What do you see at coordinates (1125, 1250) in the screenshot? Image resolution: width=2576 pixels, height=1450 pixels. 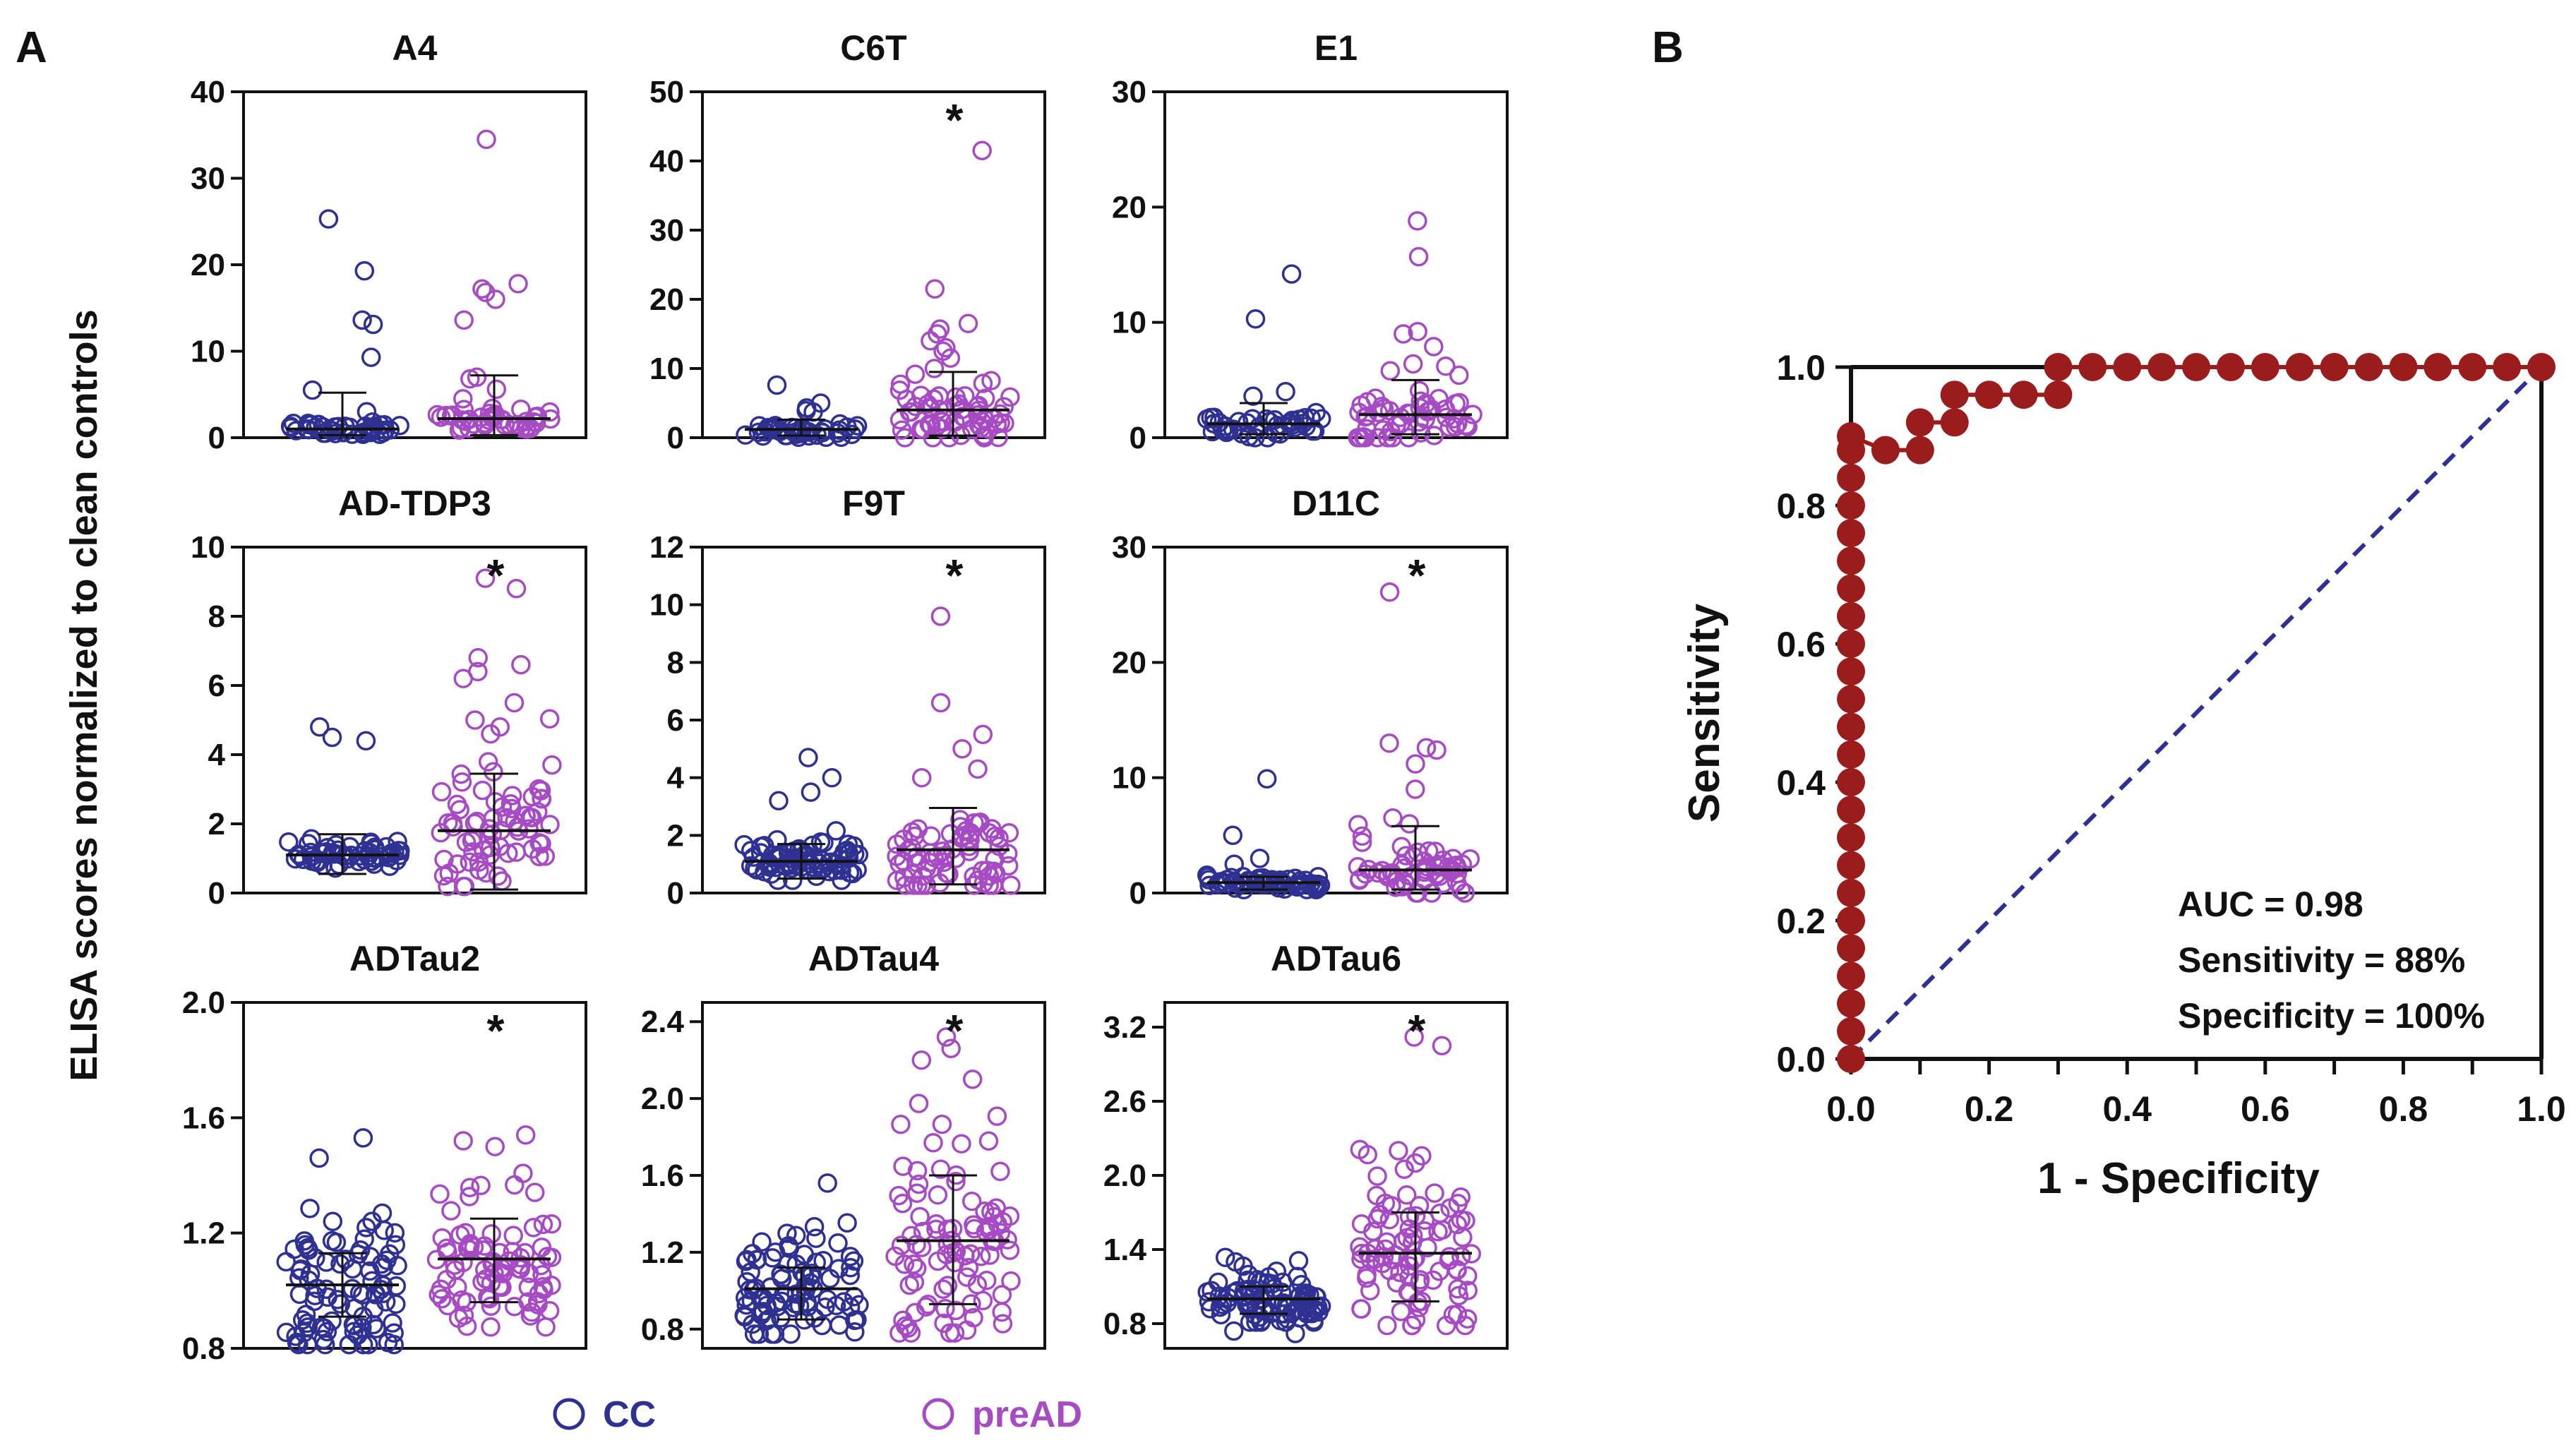 I see `y-tick-label: 1.4` at bounding box center [1125, 1250].